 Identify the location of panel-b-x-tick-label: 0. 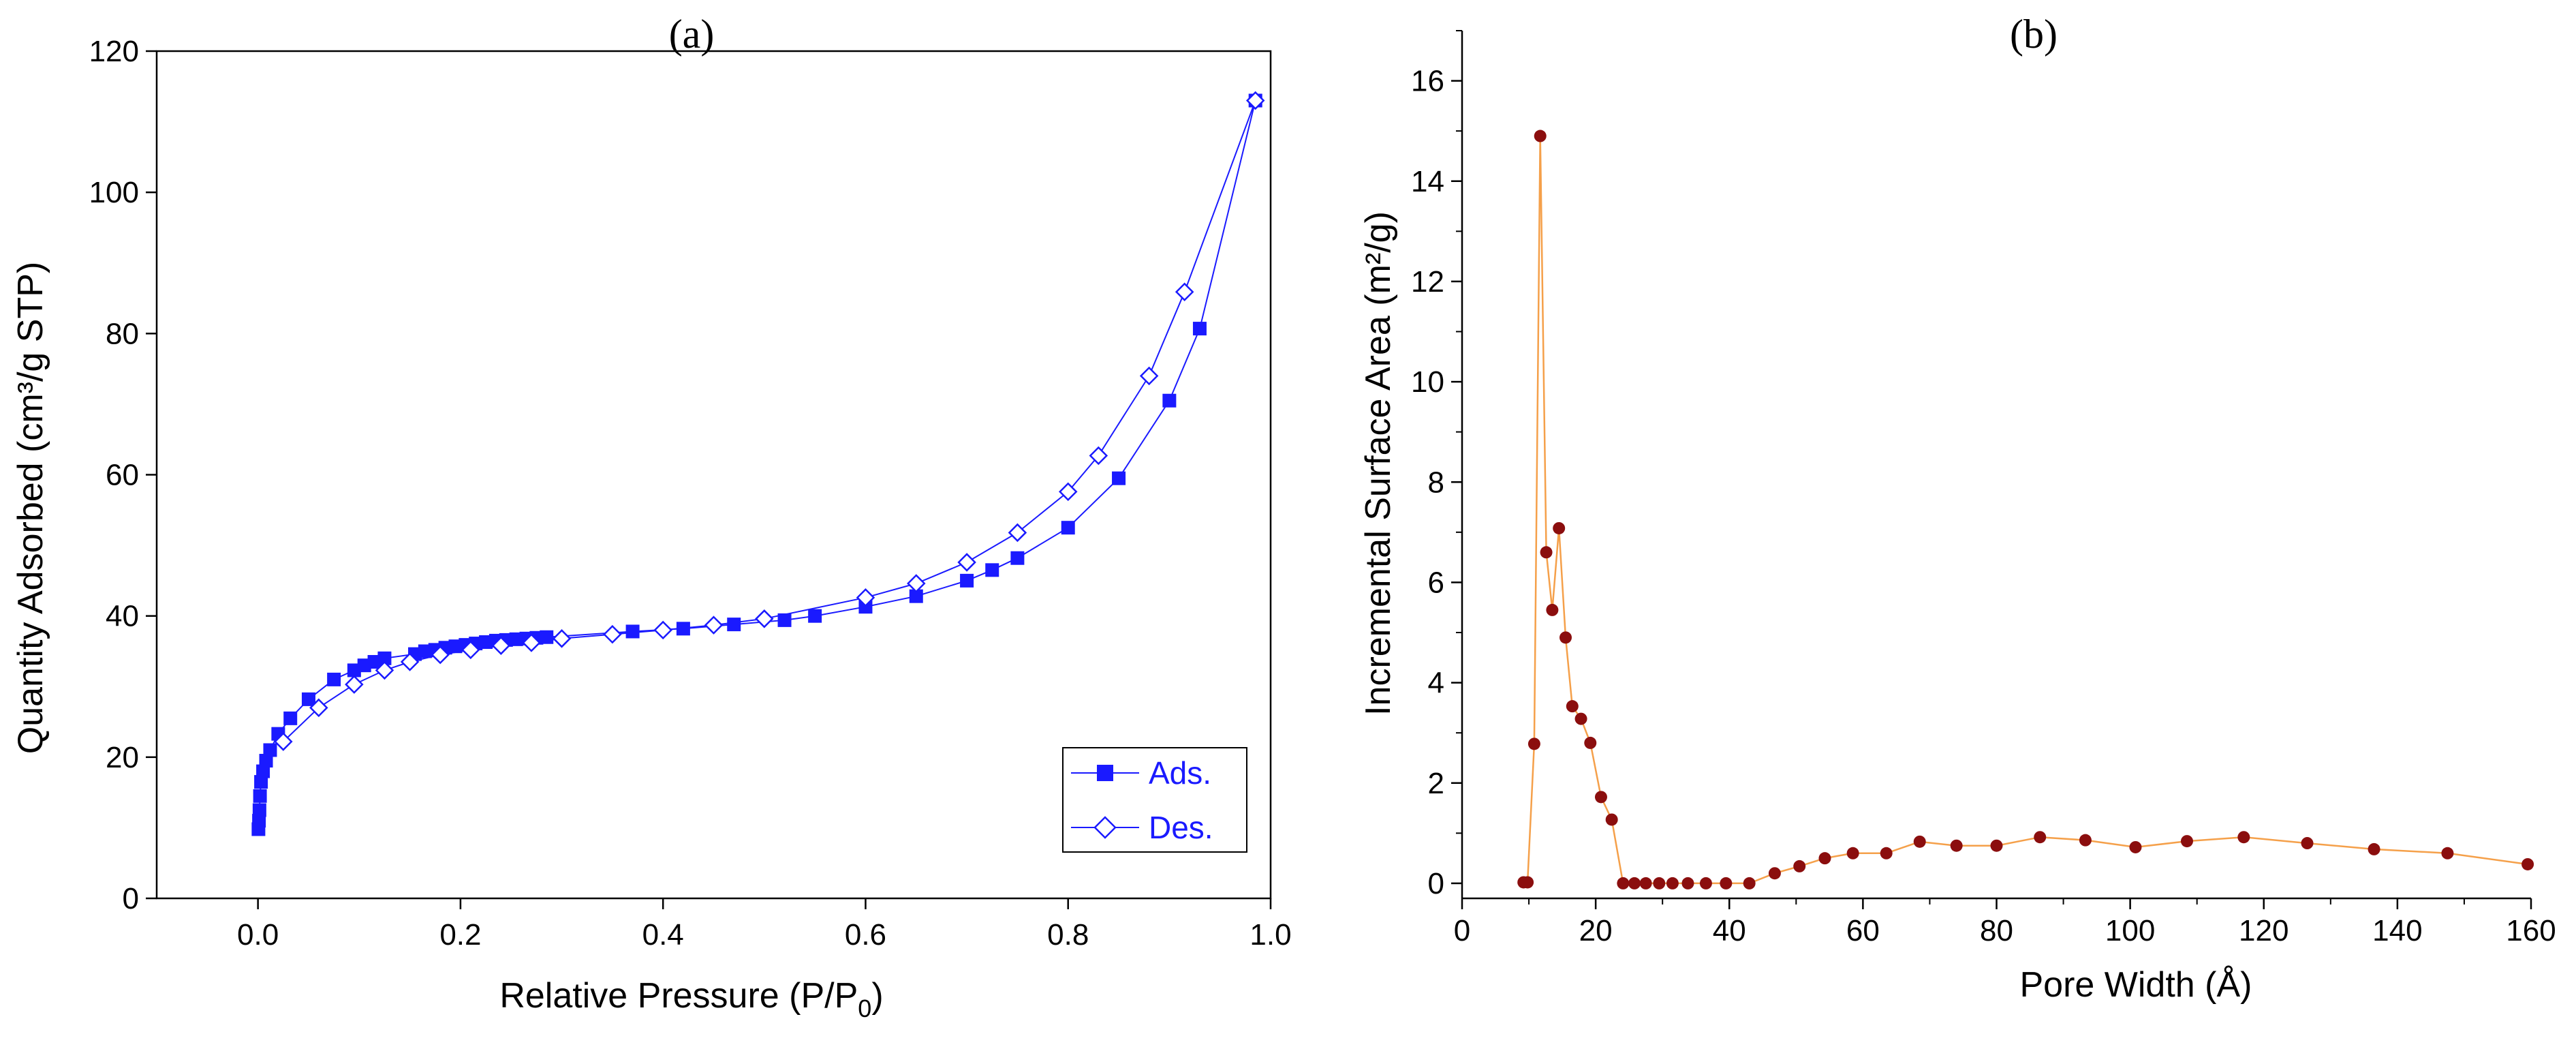
(1462, 930).